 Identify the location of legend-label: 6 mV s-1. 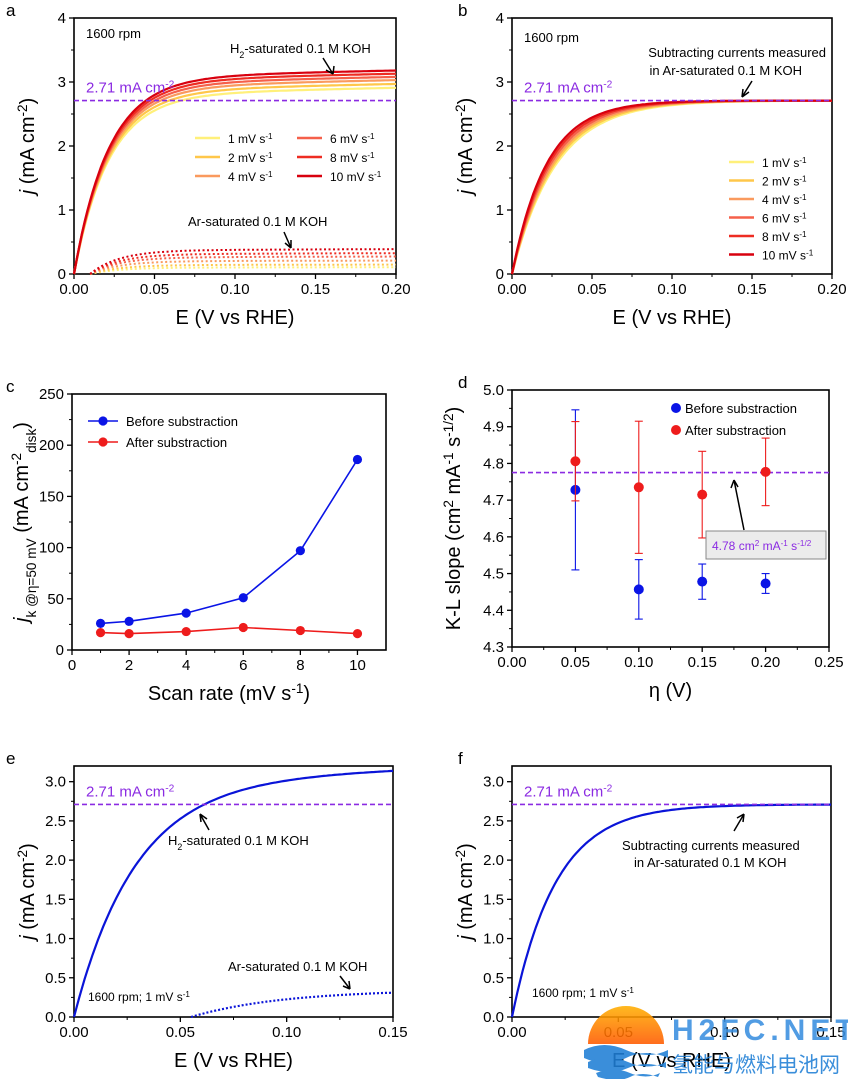
(352, 139).